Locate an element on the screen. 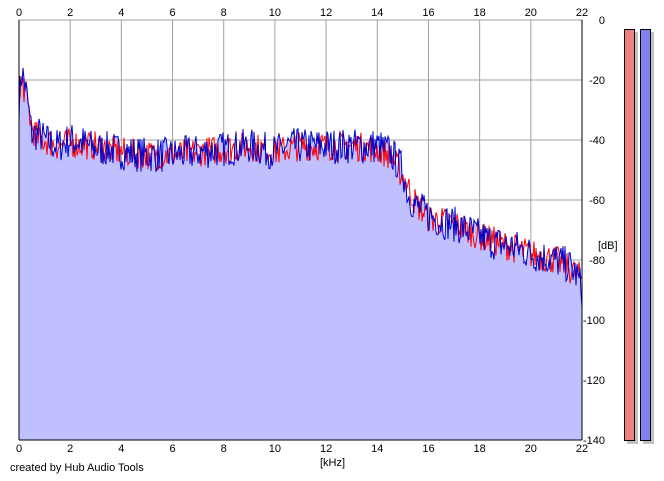  x-tick-label-bottom: 2 is located at coordinates (70, 449).